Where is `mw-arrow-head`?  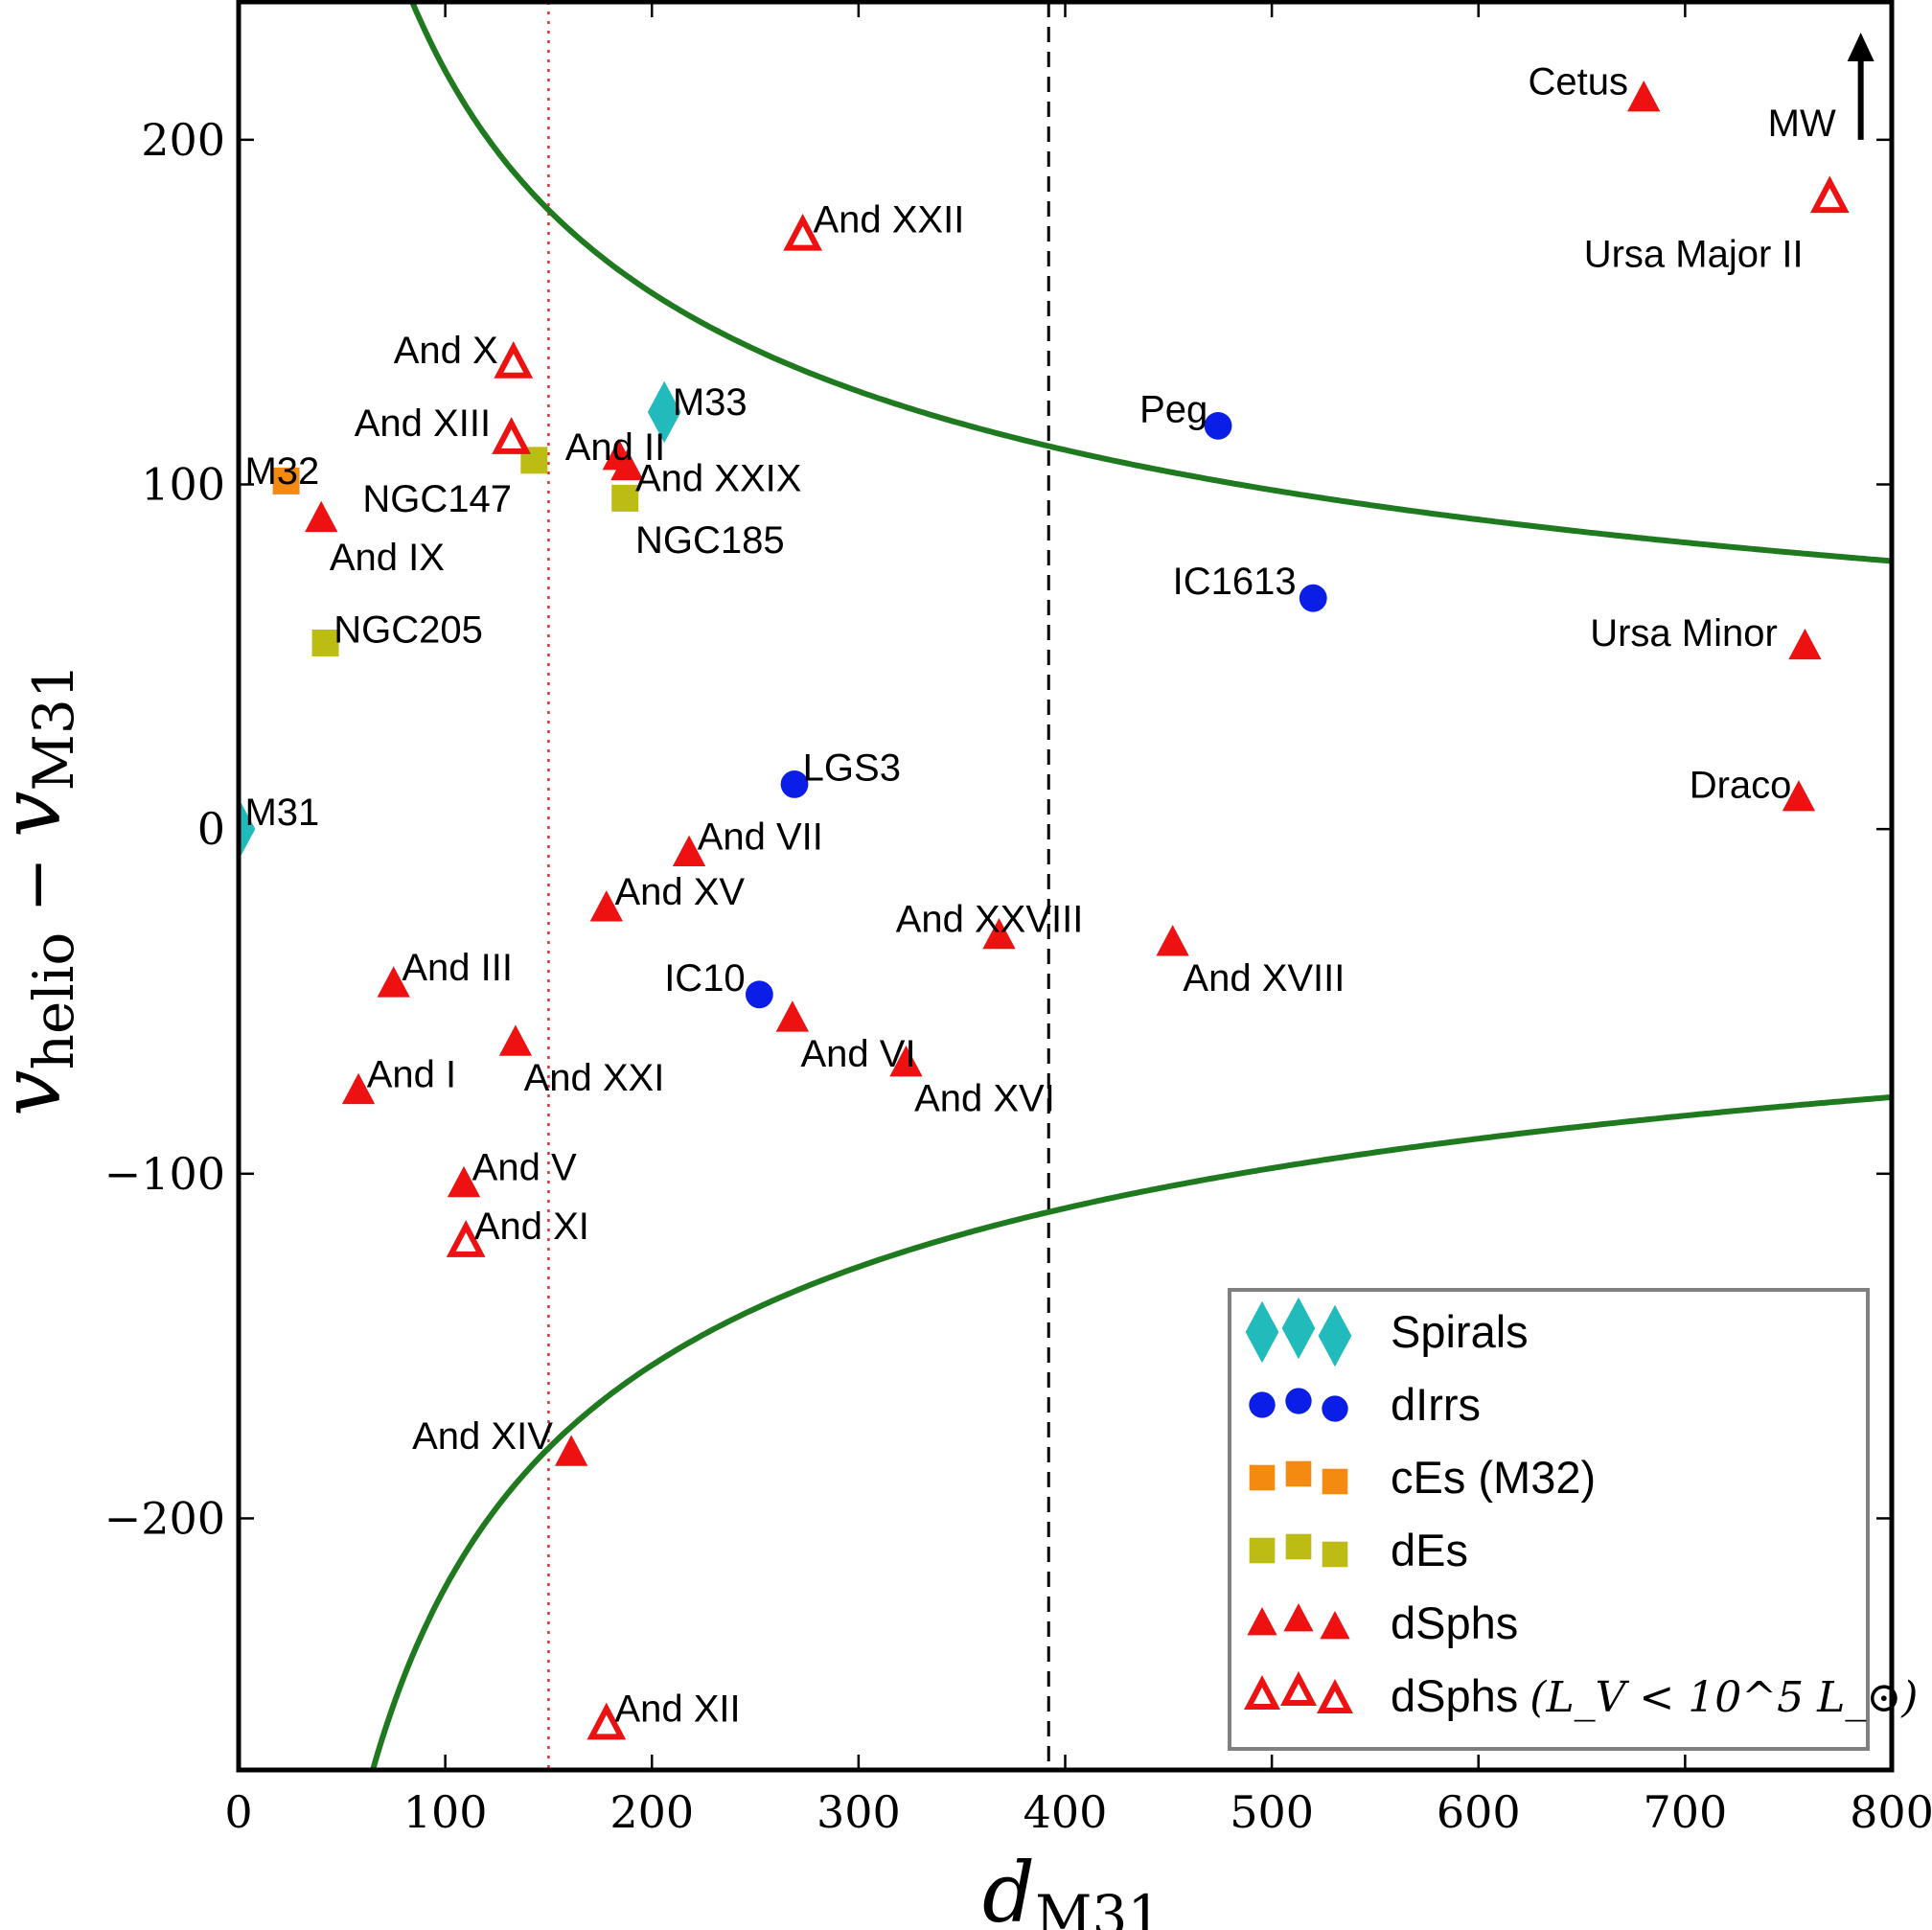
mw-arrow-head is located at coordinates (1860, 46).